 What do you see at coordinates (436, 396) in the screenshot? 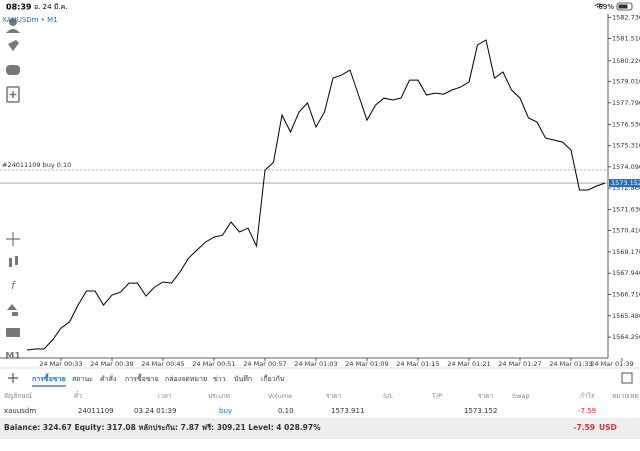
I see `table-header: T/P` at bounding box center [436, 396].